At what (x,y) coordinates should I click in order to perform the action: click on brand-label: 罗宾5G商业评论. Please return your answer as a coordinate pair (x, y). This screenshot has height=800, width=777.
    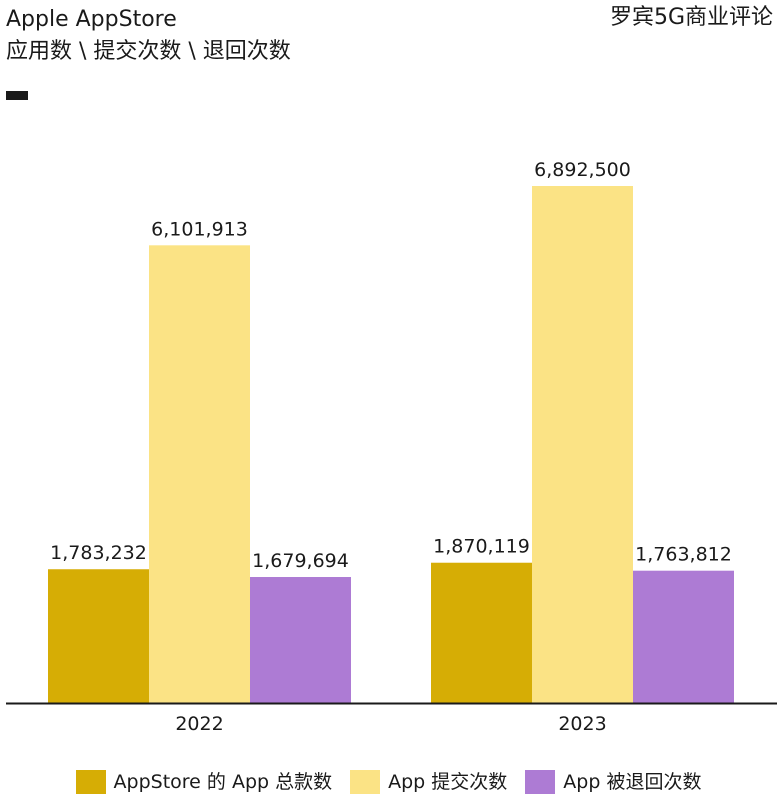
    Looking at the image, I should click on (691, 17).